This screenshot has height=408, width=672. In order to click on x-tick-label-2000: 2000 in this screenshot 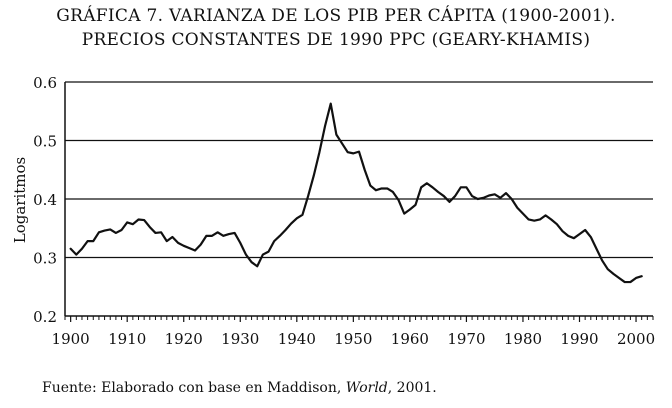, I will do `click(636, 339)`.